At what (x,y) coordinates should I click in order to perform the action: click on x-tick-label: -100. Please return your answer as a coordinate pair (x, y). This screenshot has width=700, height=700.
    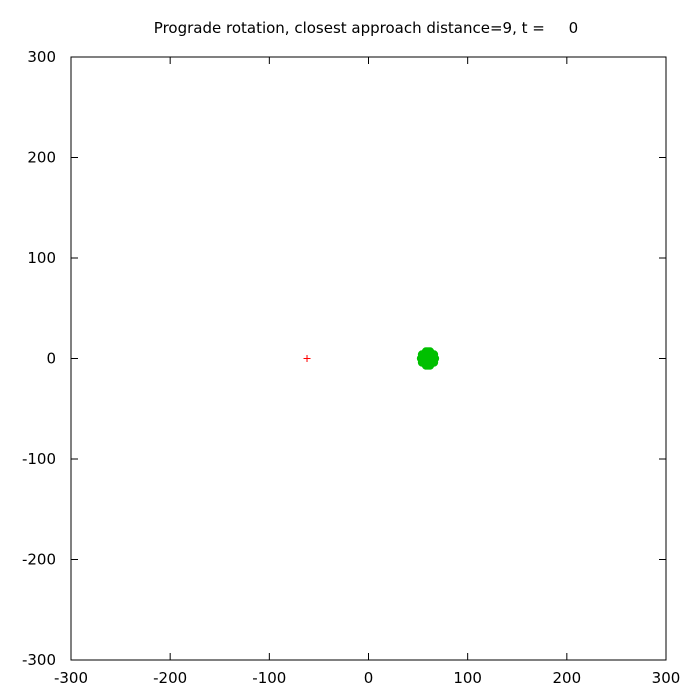
    Looking at the image, I should click on (269, 678).